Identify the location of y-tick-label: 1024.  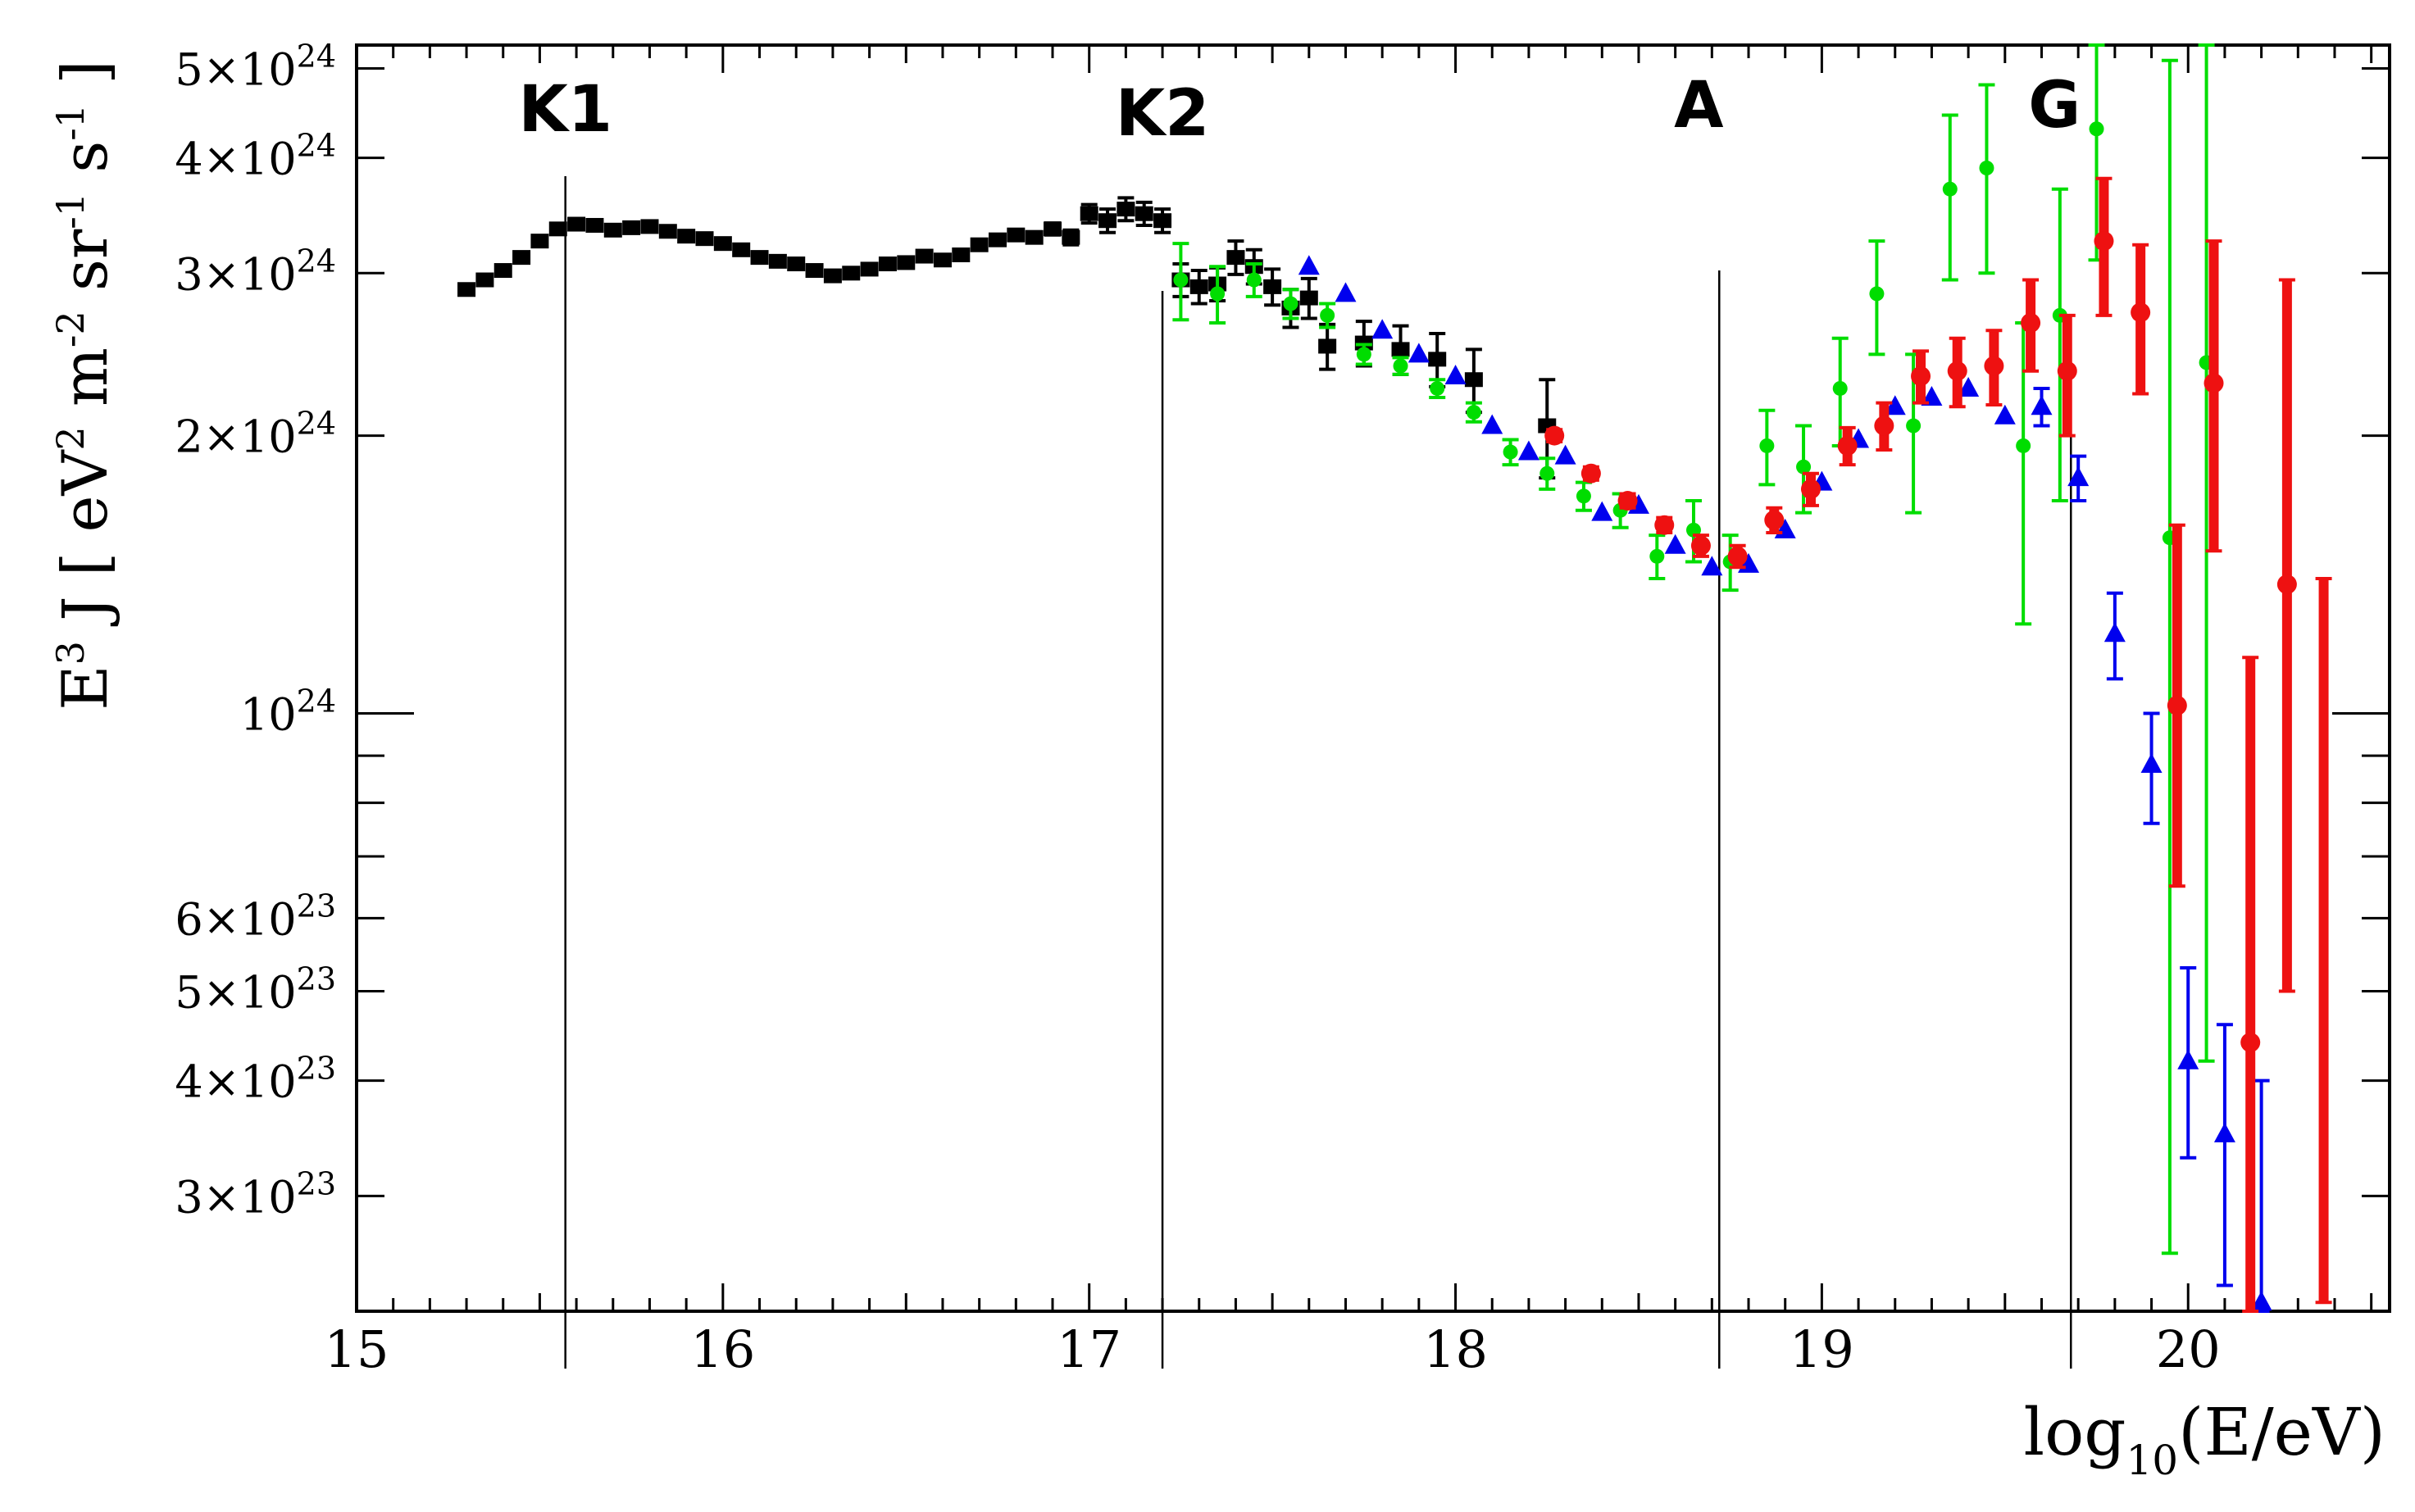
(288, 712).